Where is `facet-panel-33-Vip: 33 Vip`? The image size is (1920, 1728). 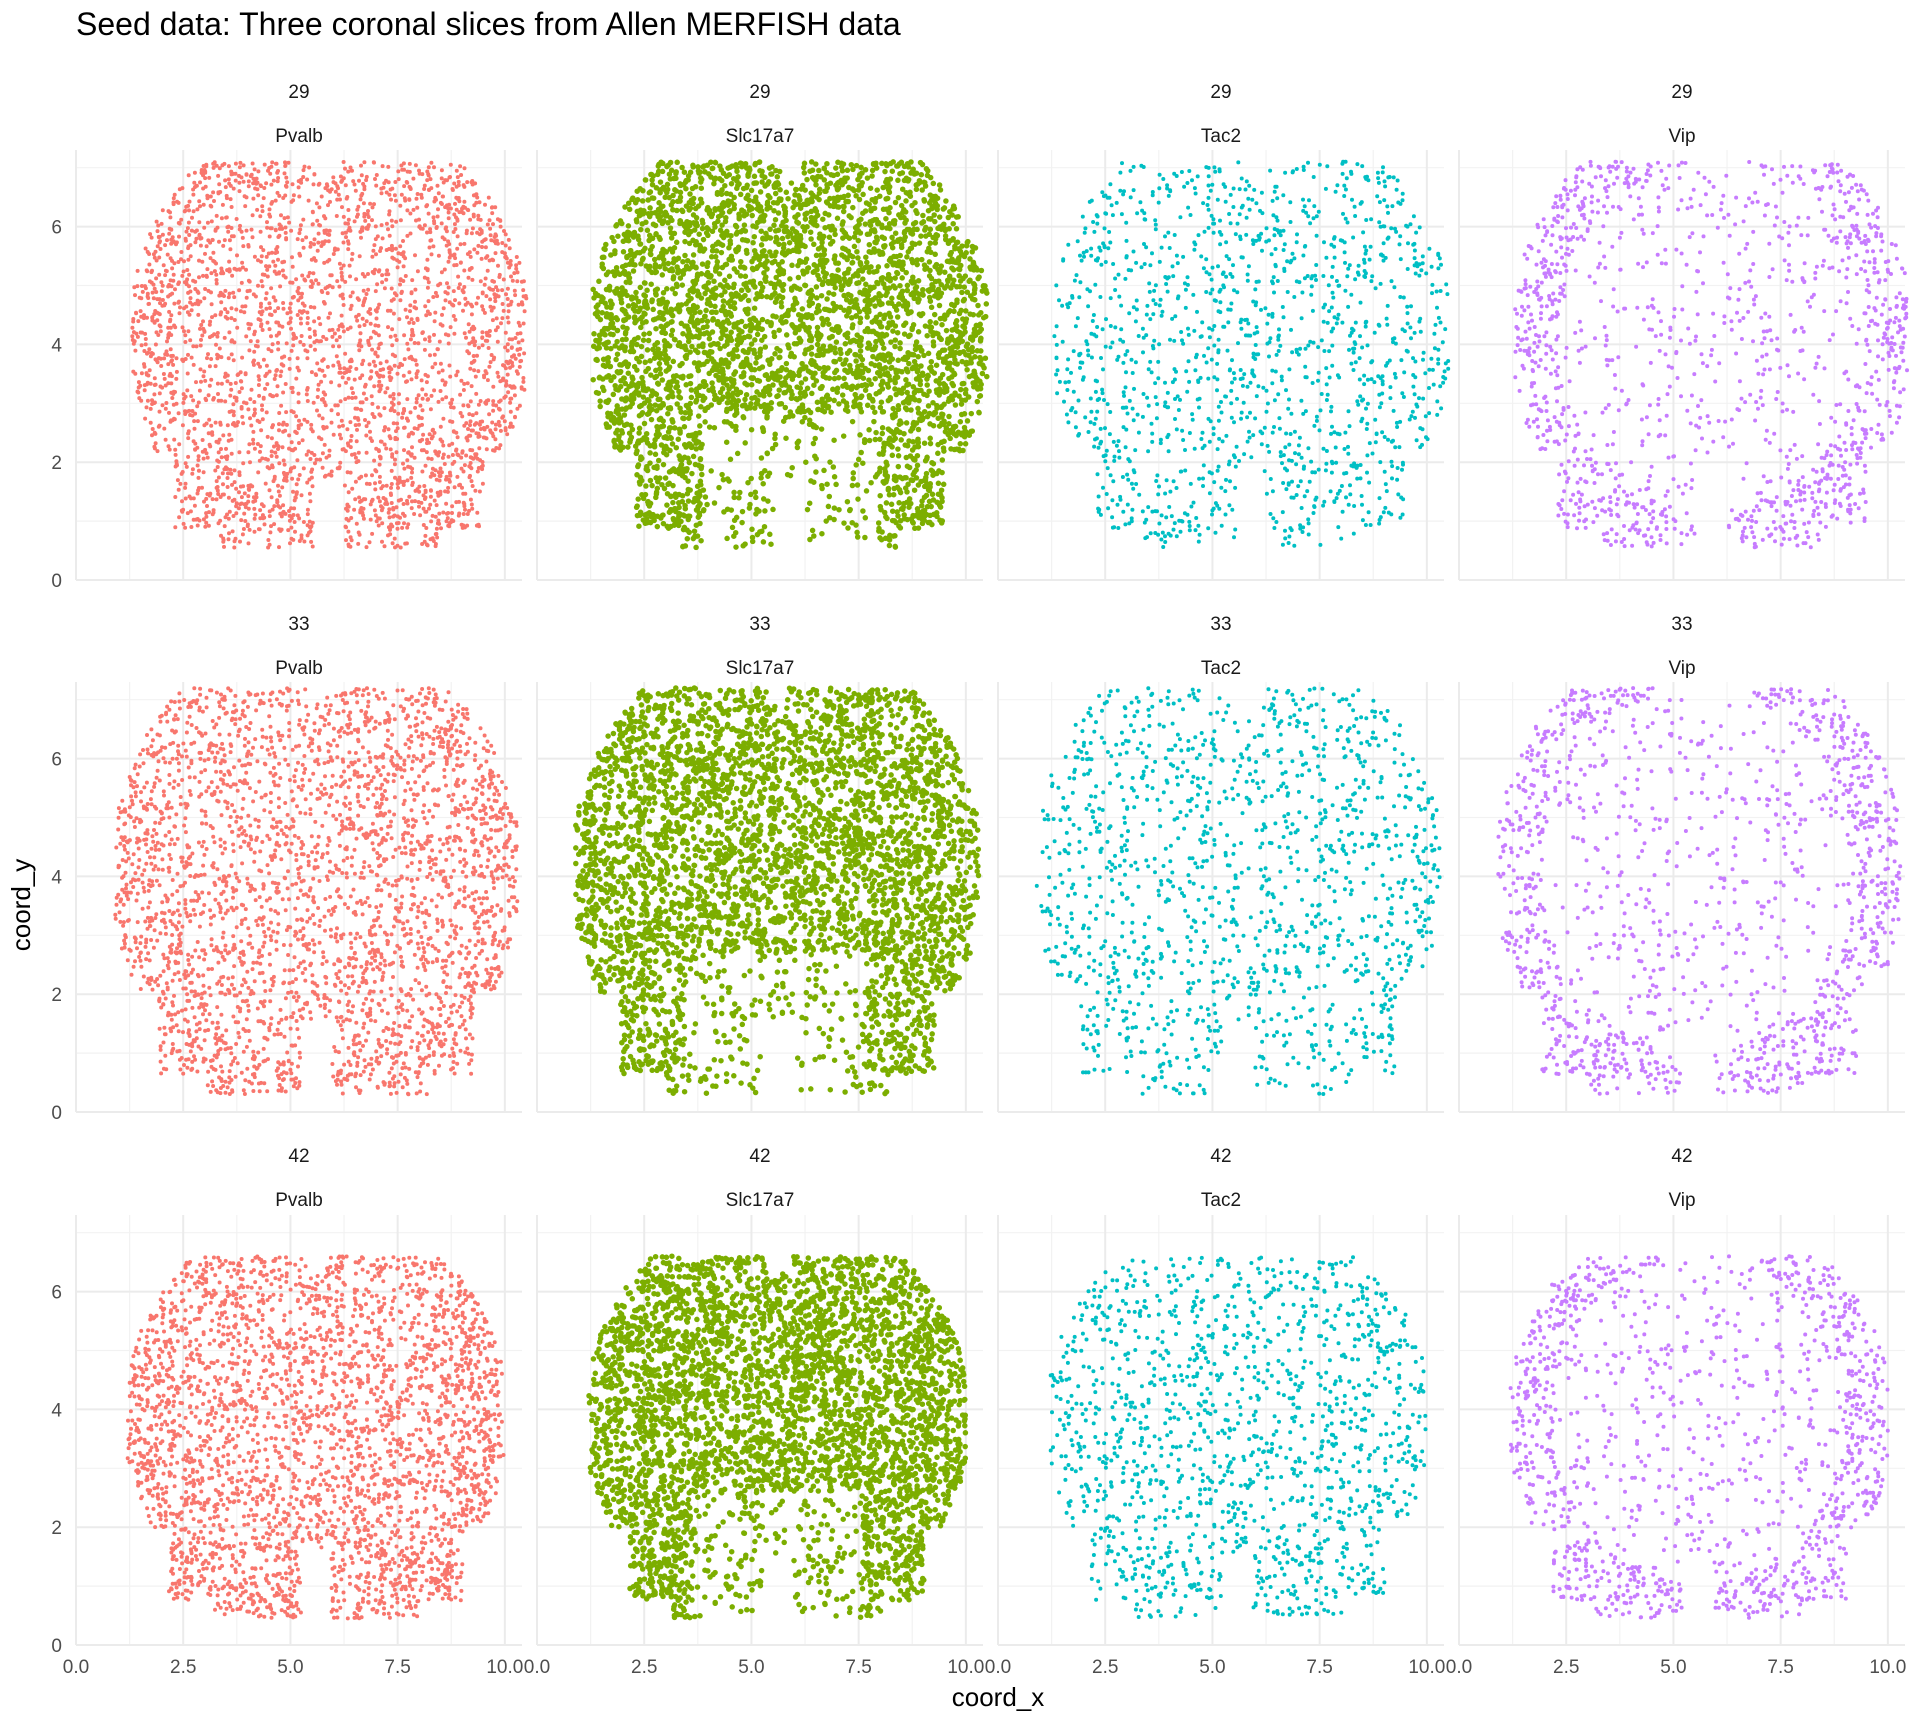
facet-panel-33-Vip: 33 Vip is located at coordinates (1681, 863).